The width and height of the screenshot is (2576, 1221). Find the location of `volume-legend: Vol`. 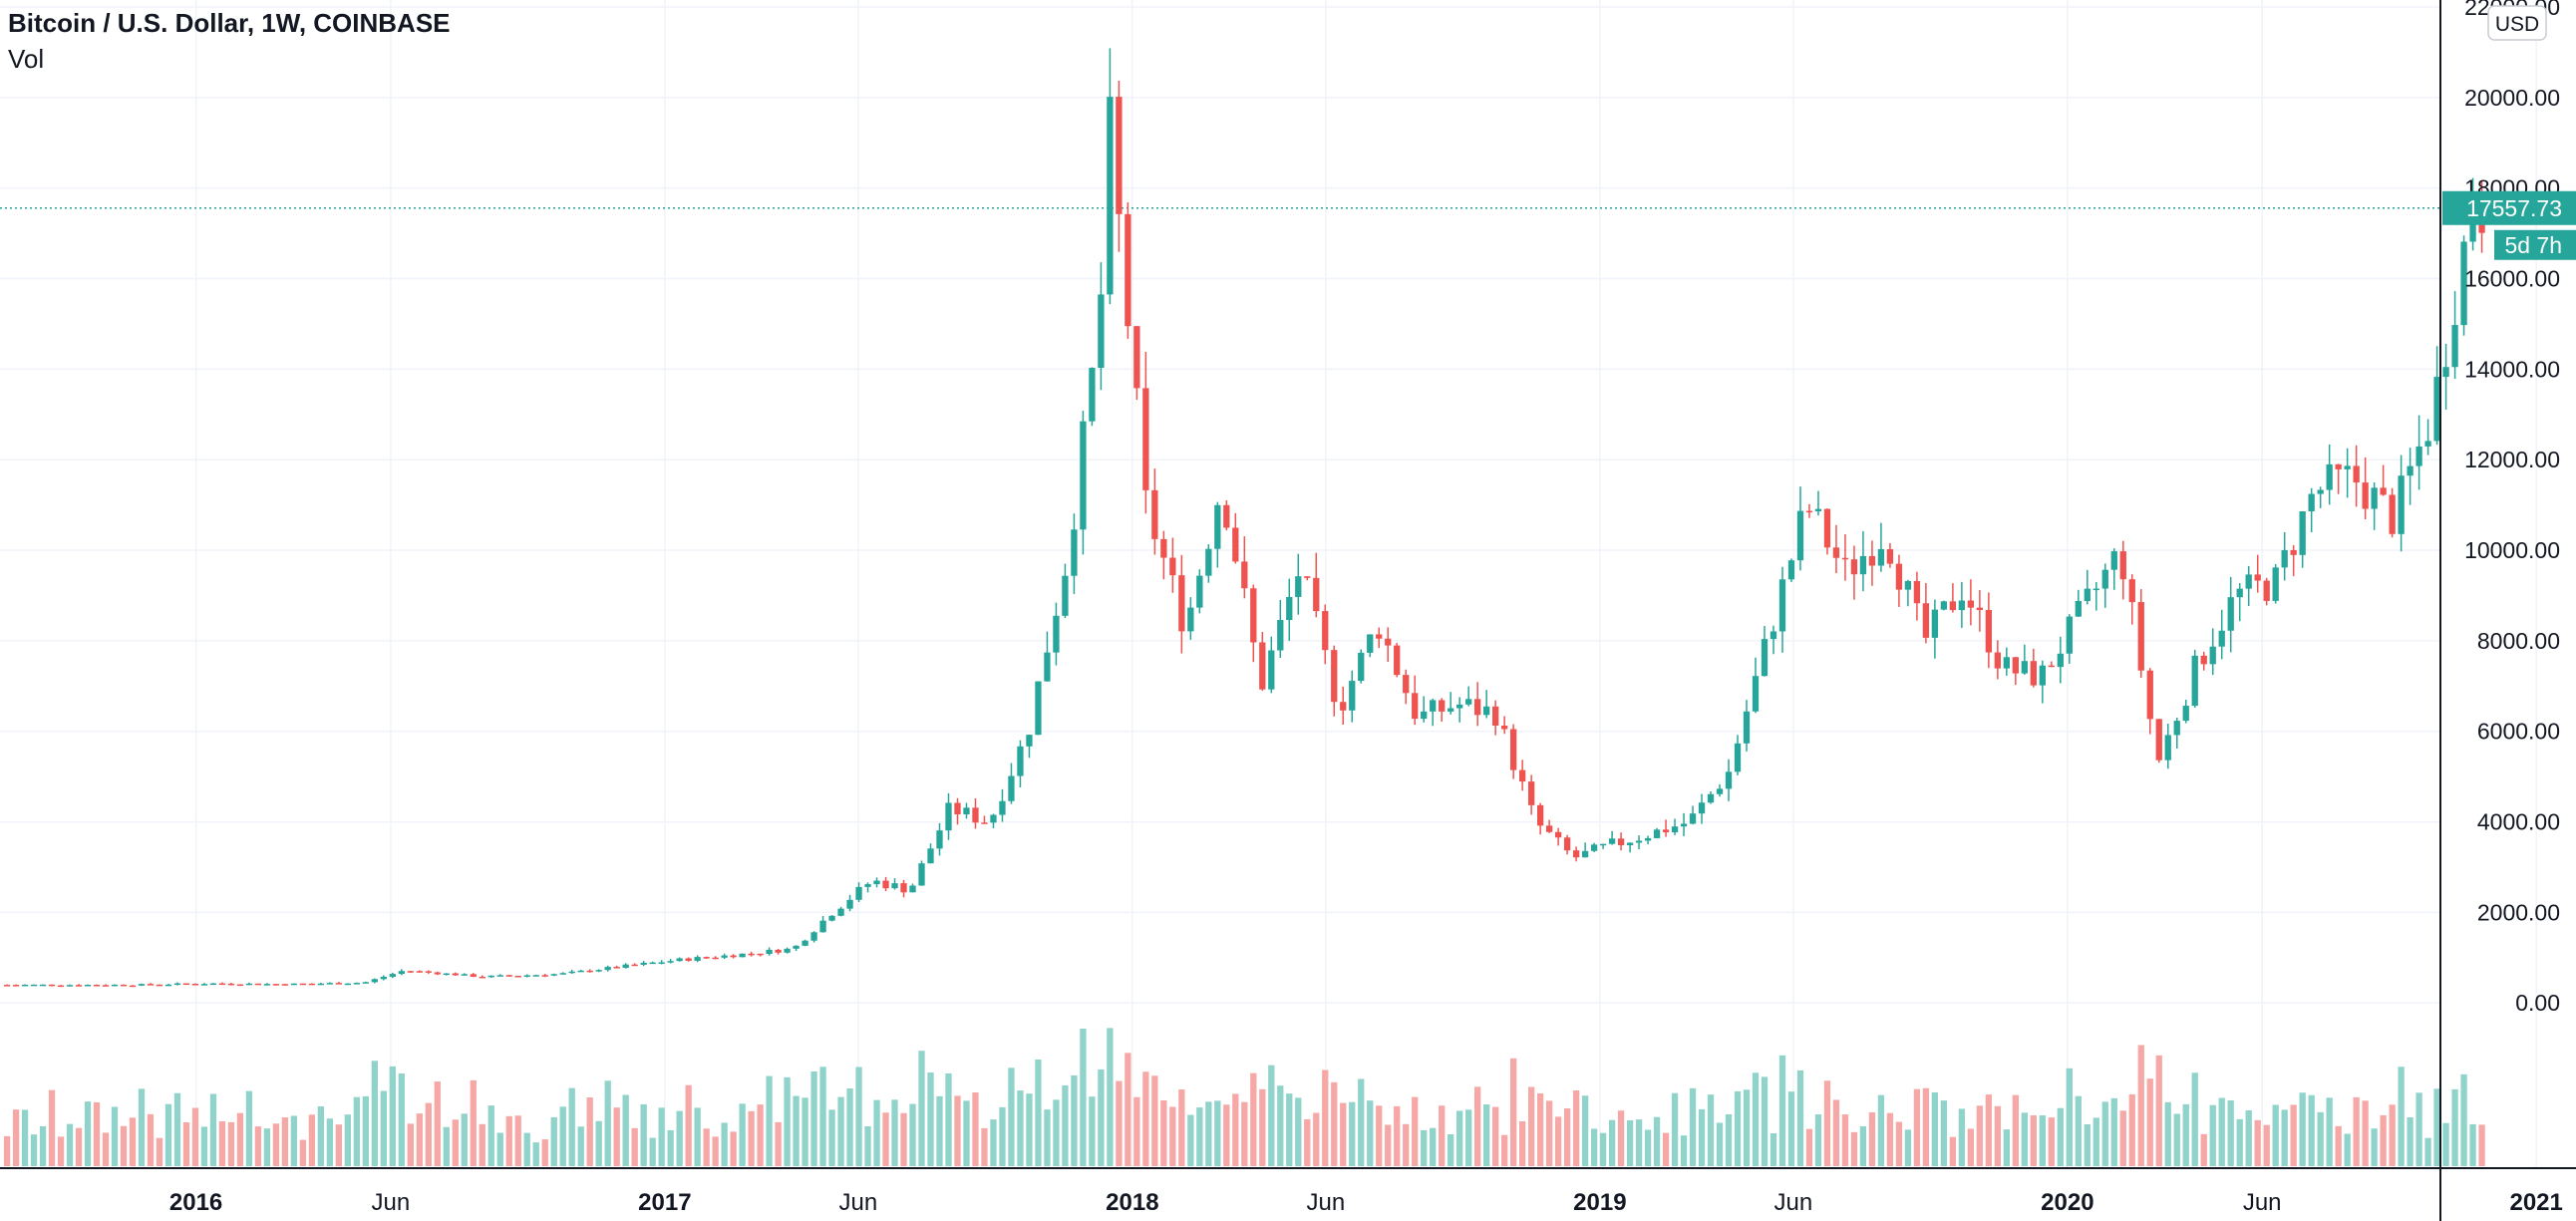

volume-legend: Vol is located at coordinates (26, 59).